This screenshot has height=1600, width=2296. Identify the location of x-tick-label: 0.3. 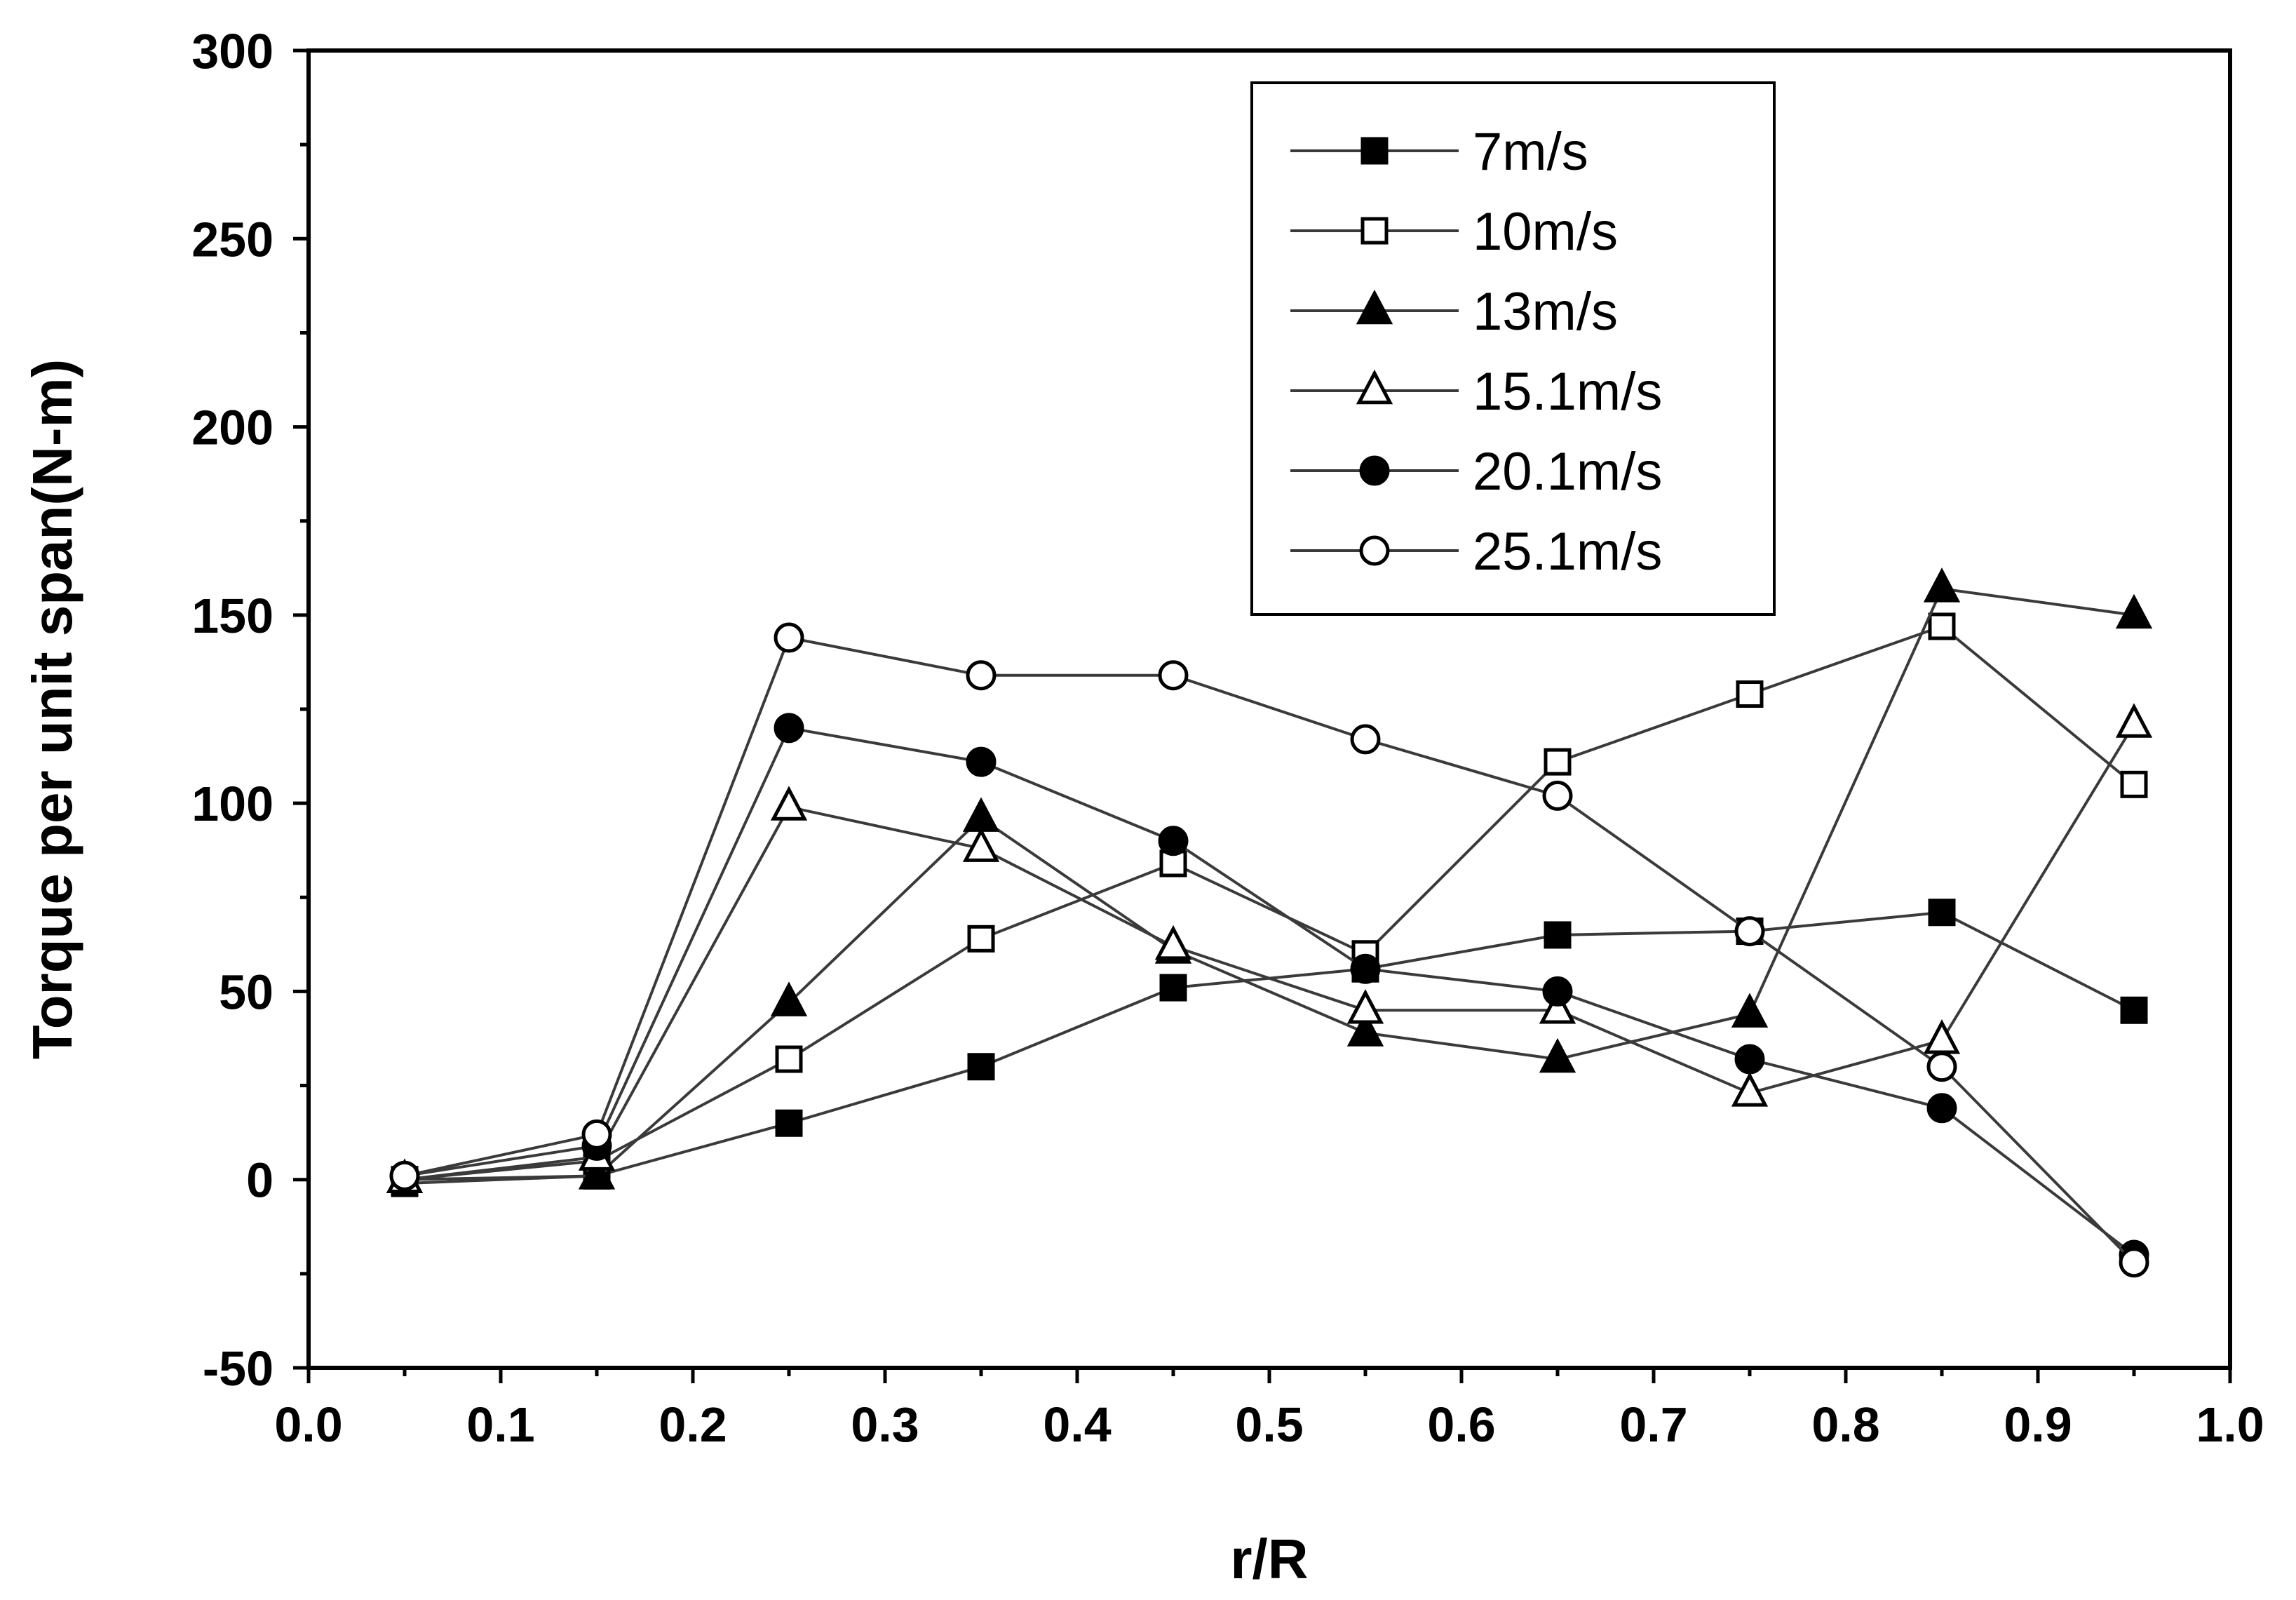
(885, 1424).